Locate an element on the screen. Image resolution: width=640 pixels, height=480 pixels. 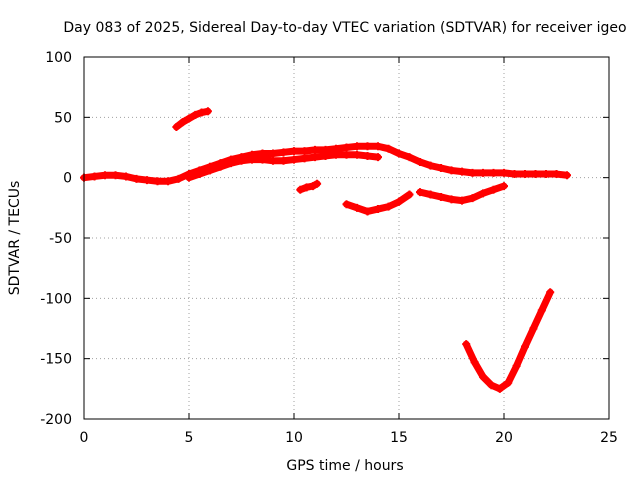
series-deep-U is located at coordinates (508, 340).